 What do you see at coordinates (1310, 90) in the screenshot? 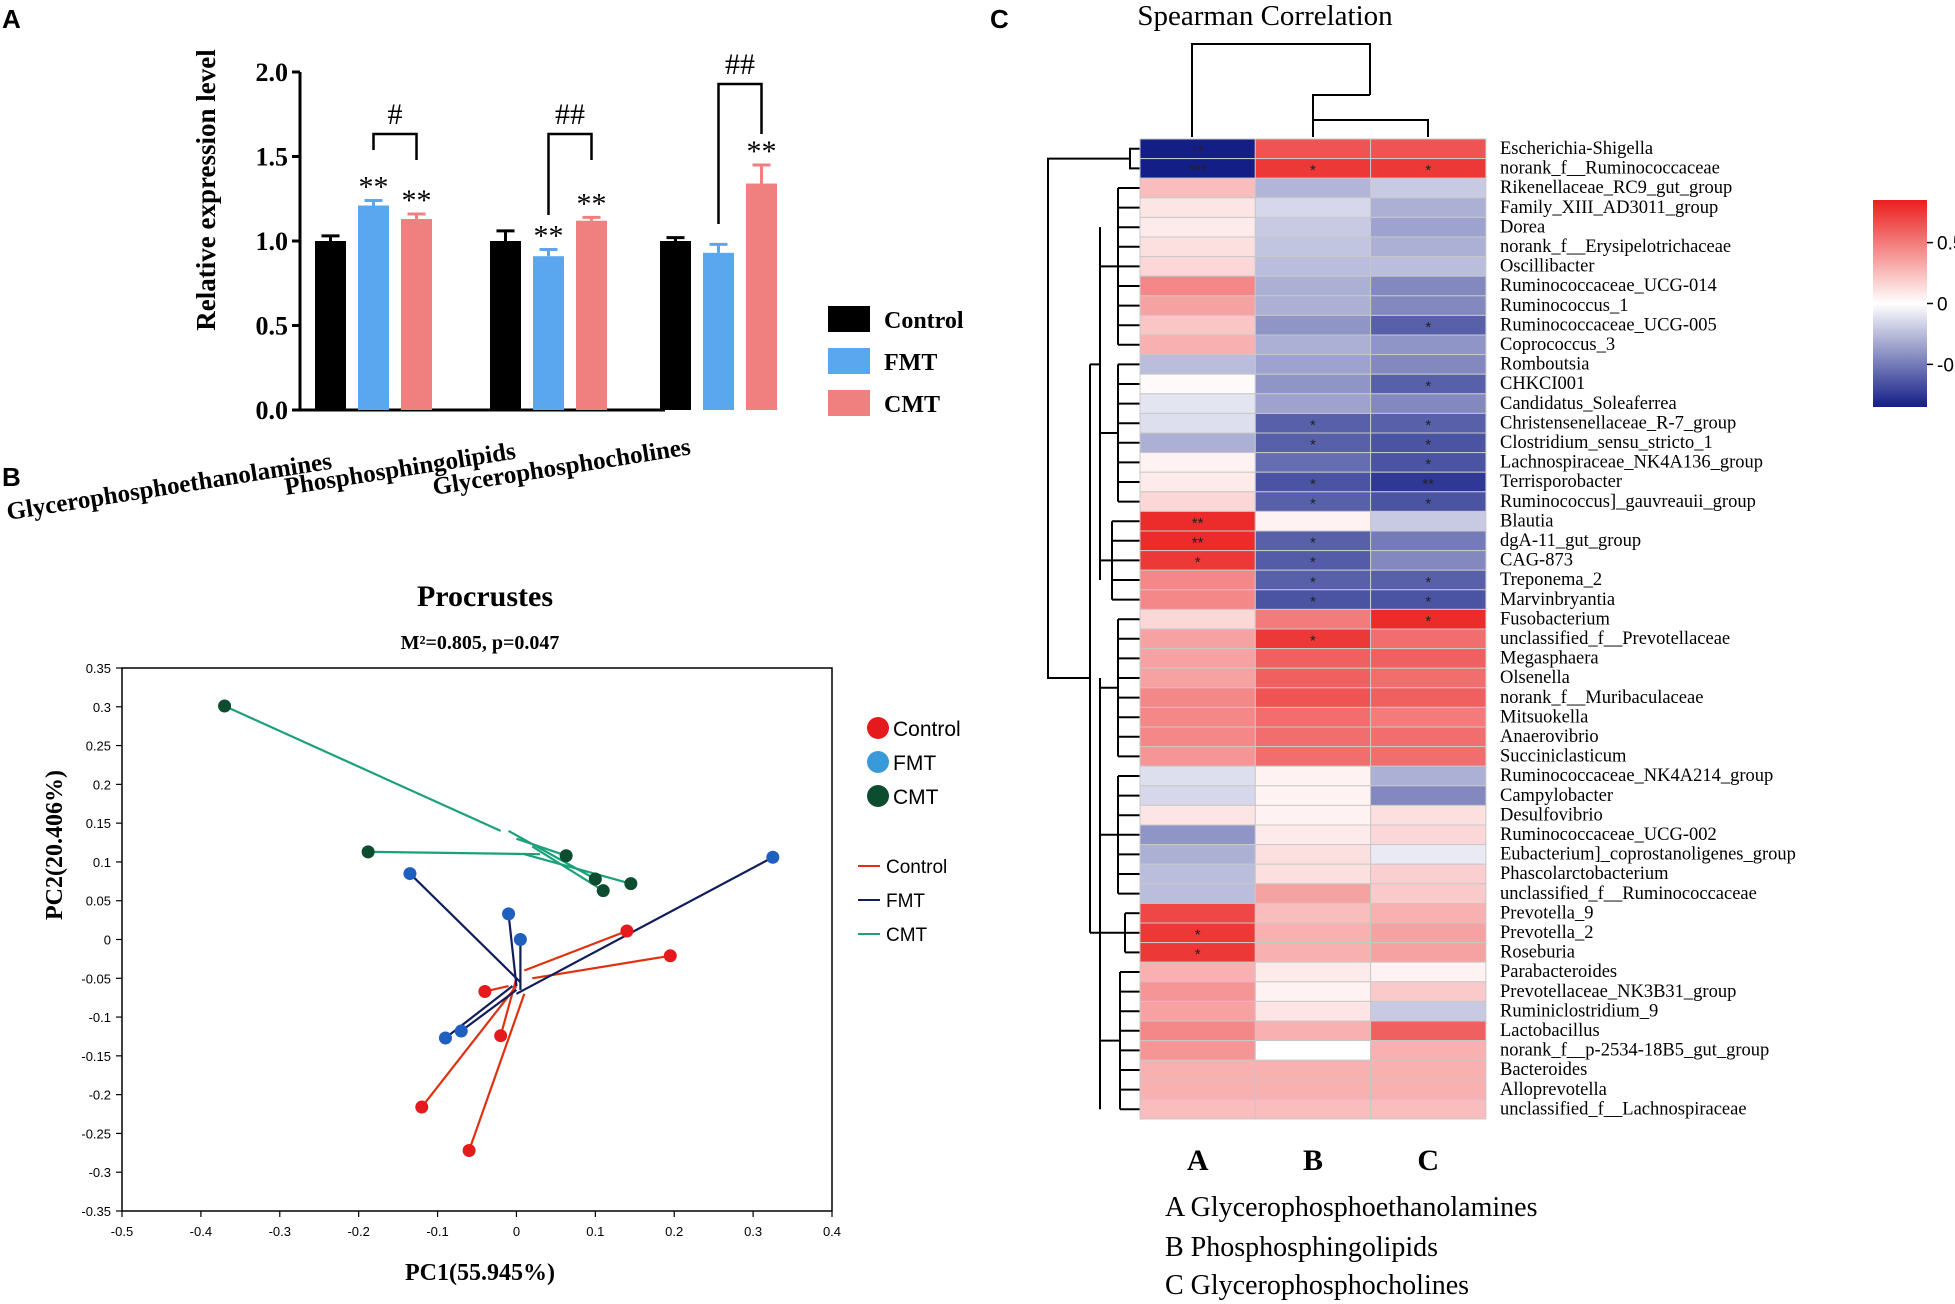
I see `column-dendrogram` at bounding box center [1310, 90].